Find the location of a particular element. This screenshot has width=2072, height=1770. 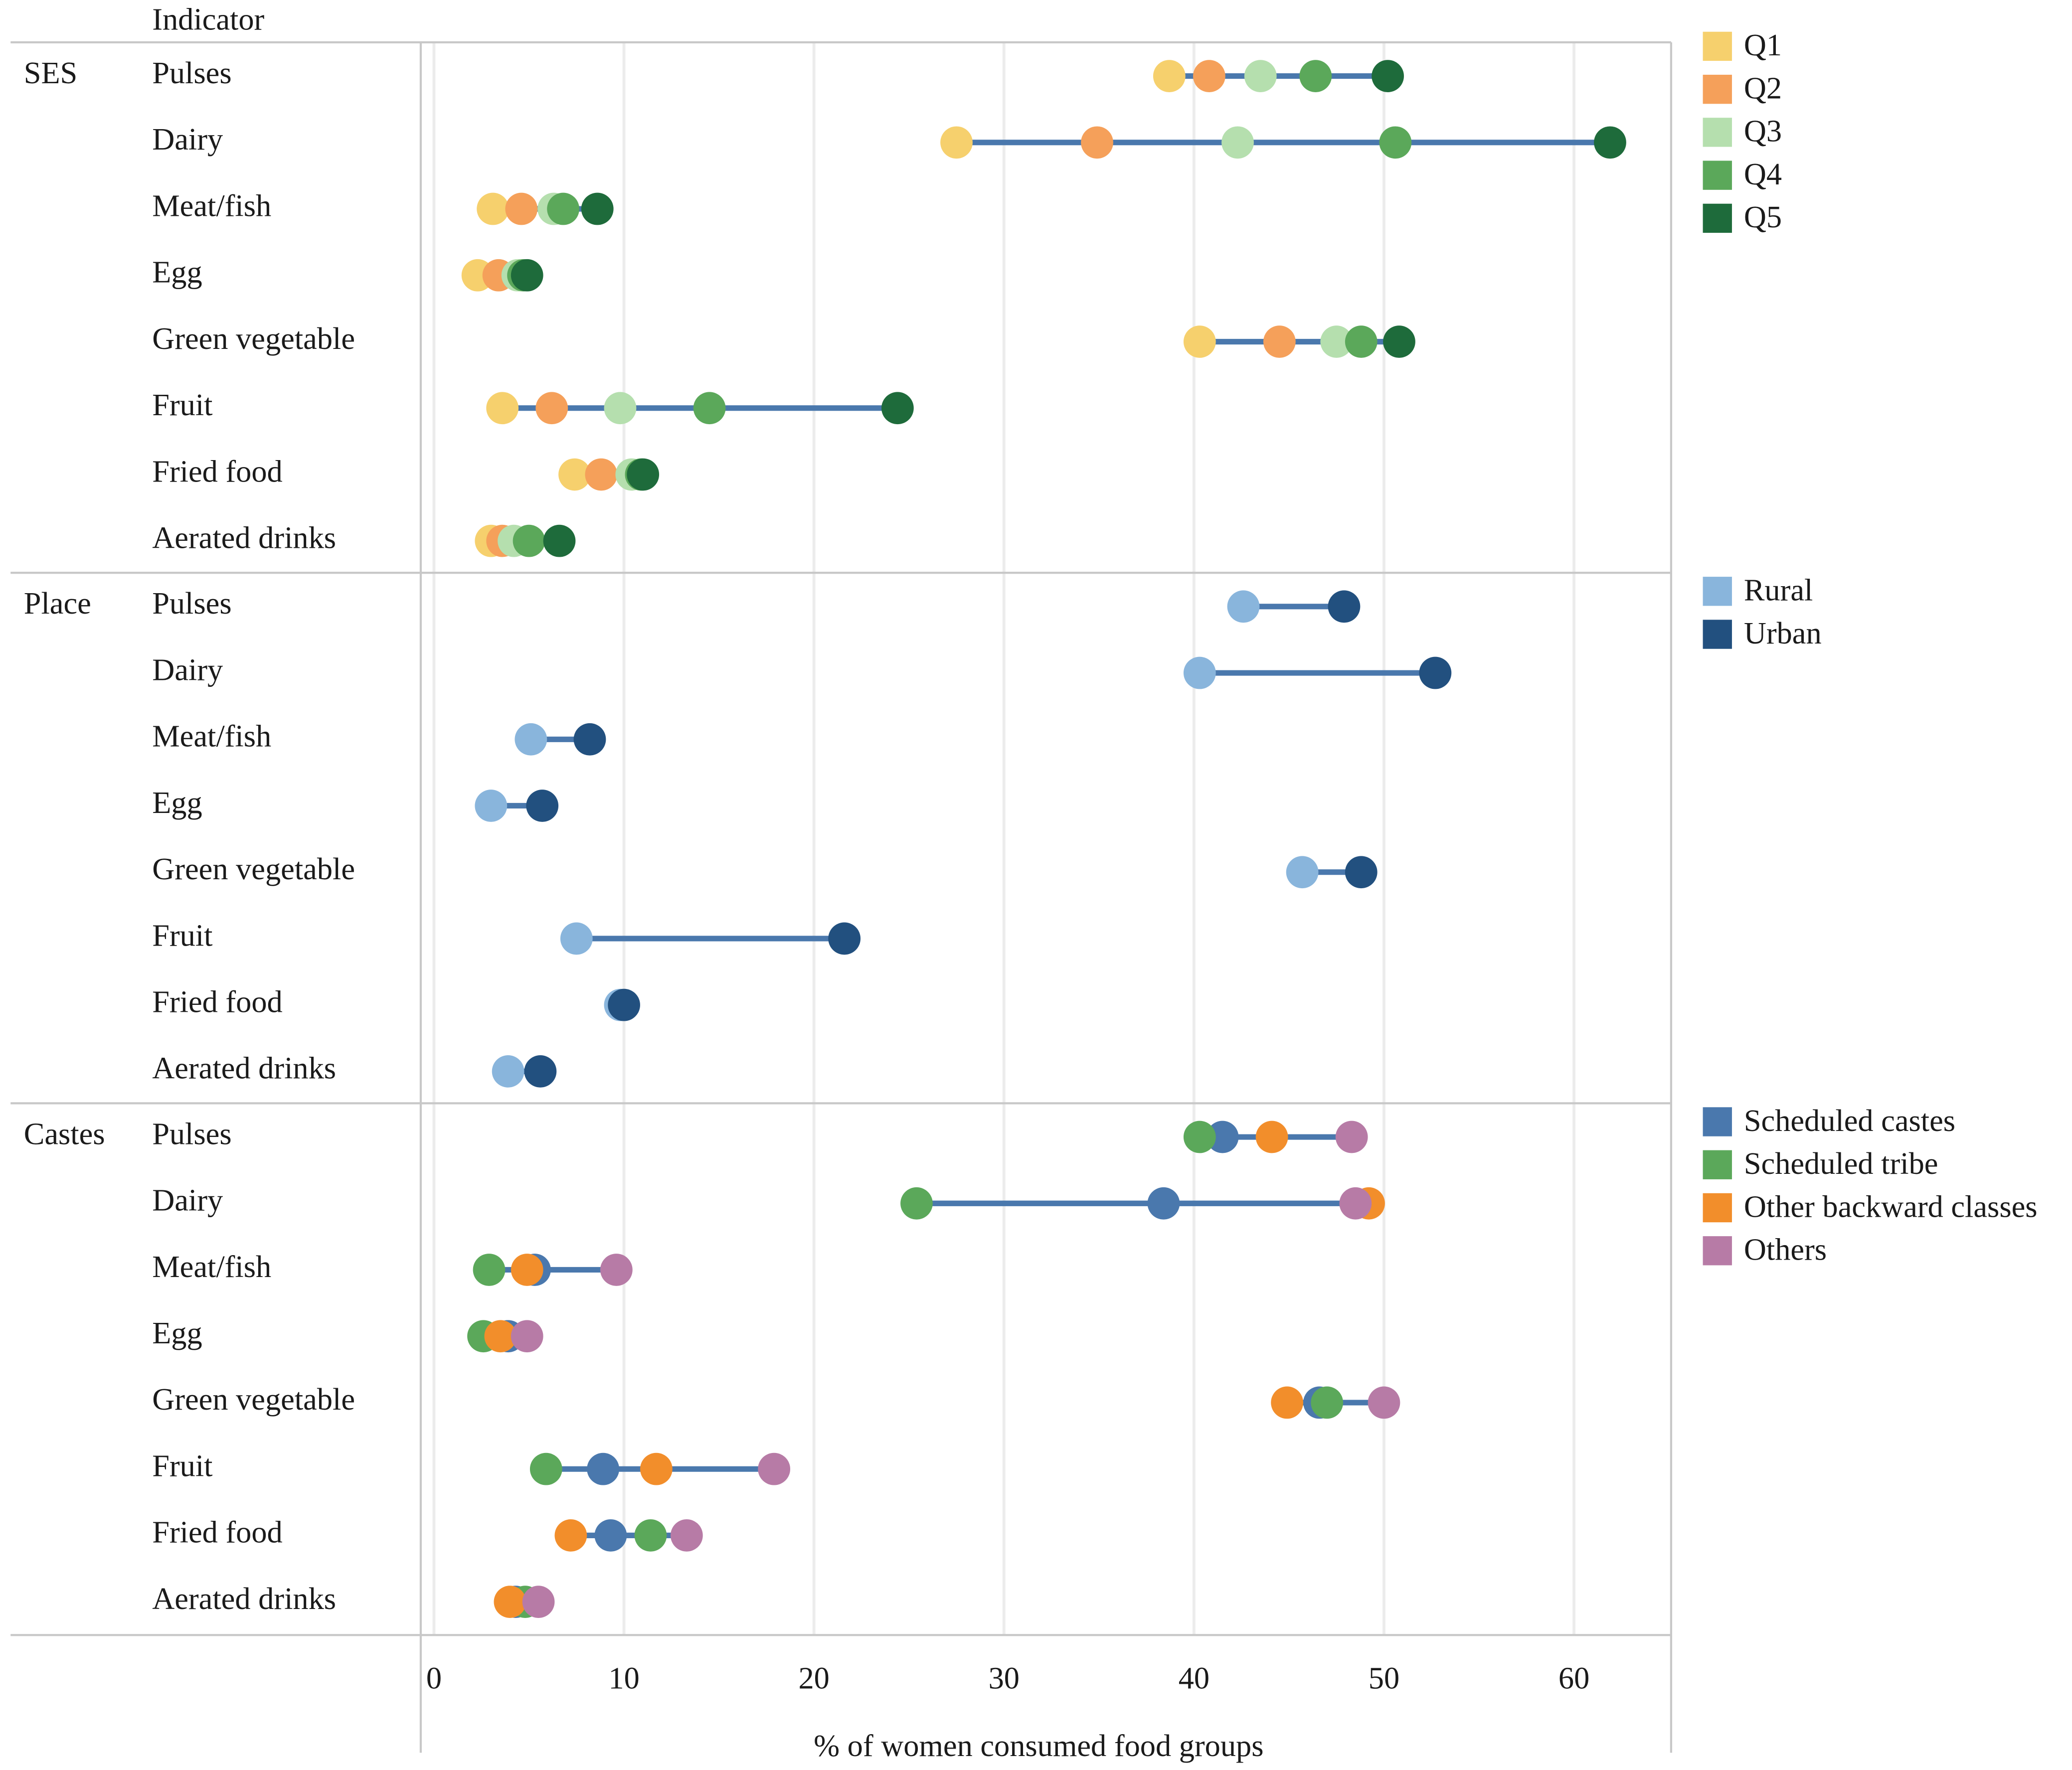

indicator-label-ses-egg: Egg is located at coordinates (177, 272).